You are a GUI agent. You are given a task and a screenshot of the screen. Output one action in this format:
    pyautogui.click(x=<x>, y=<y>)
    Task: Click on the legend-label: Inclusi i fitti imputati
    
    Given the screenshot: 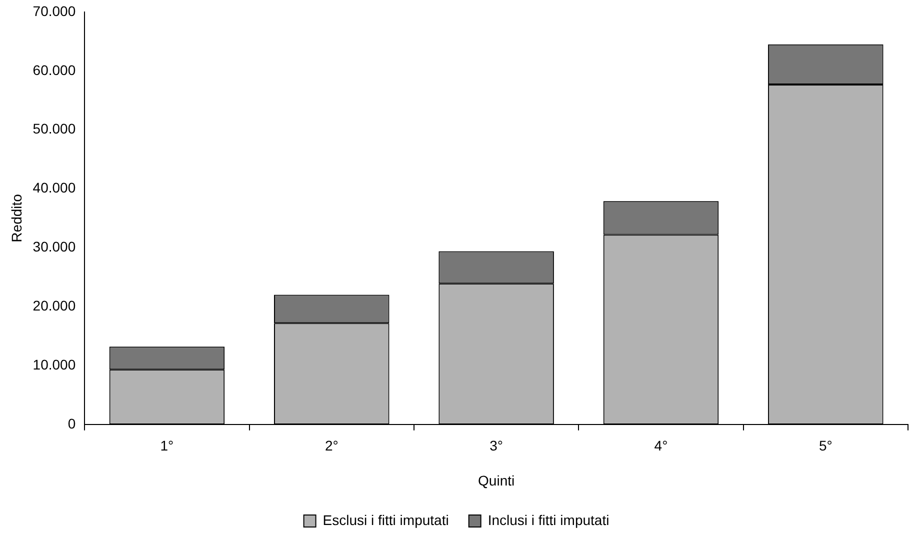 What is the action you would take?
    pyautogui.click(x=549, y=520)
    